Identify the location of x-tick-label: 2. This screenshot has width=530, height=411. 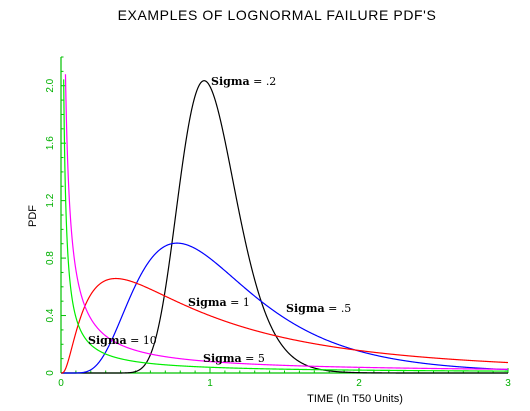
(359, 383).